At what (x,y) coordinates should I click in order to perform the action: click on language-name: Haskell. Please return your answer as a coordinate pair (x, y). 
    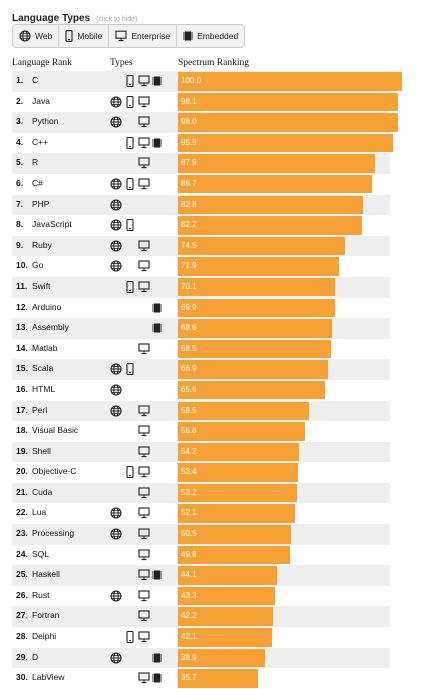
    Looking at the image, I should click on (46, 574).